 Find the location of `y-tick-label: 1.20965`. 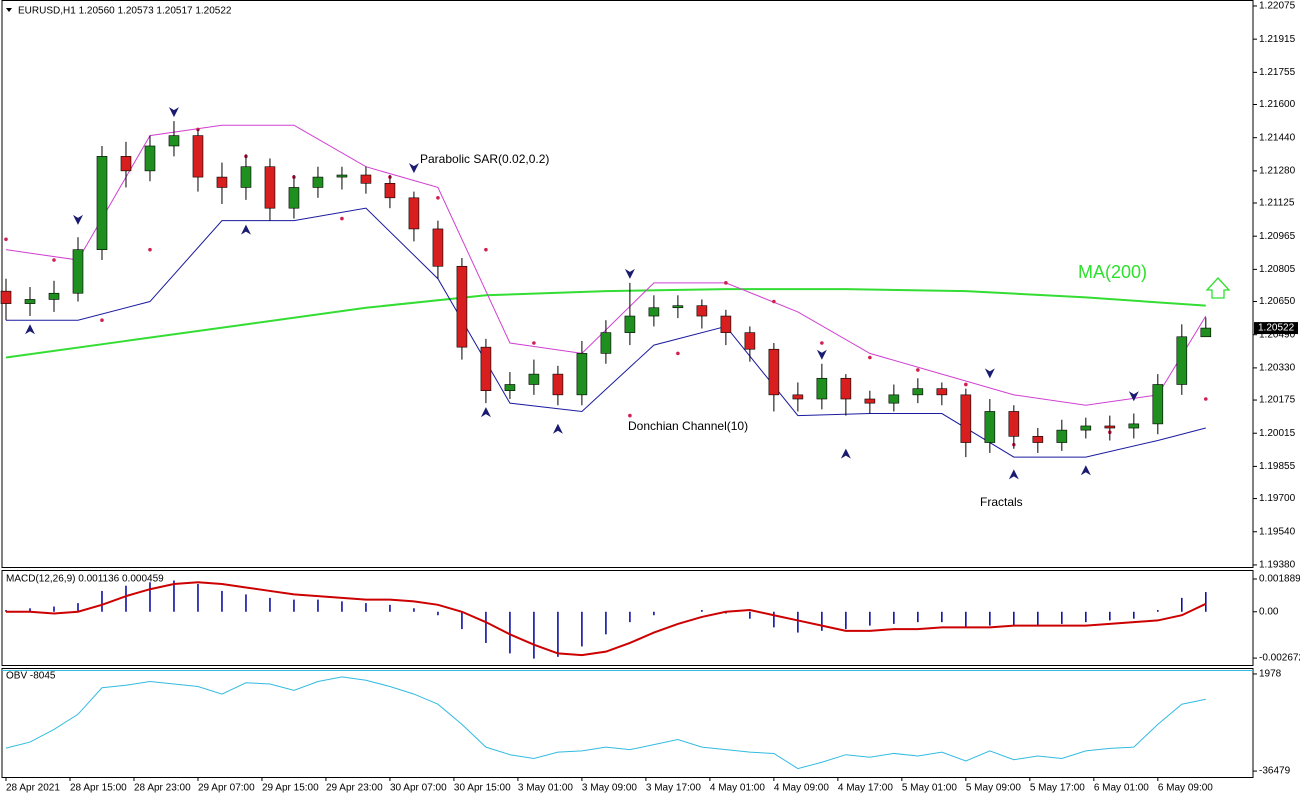

y-tick-label: 1.20965 is located at coordinates (1277, 236).